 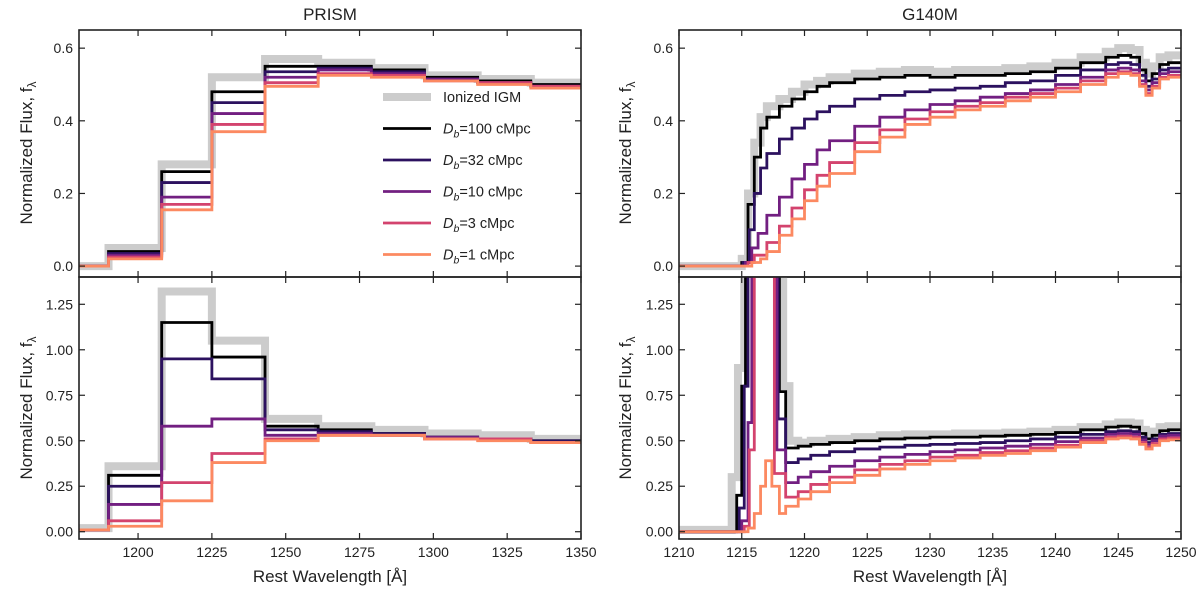 I want to click on x-tick-label: 1300, so click(x=433, y=552).